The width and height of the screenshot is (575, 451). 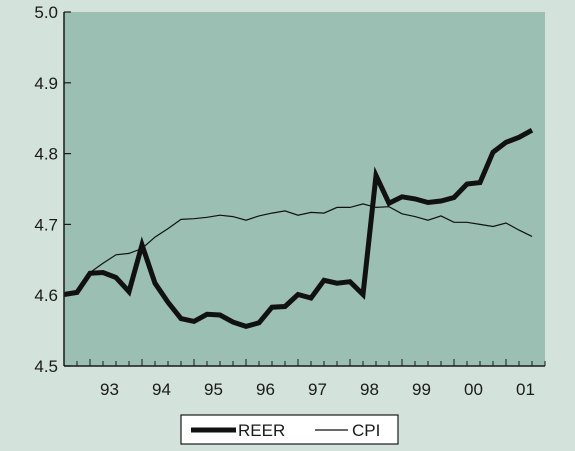 What do you see at coordinates (46, 366) in the screenshot?
I see `y-tick-label: 4.5` at bounding box center [46, 366].